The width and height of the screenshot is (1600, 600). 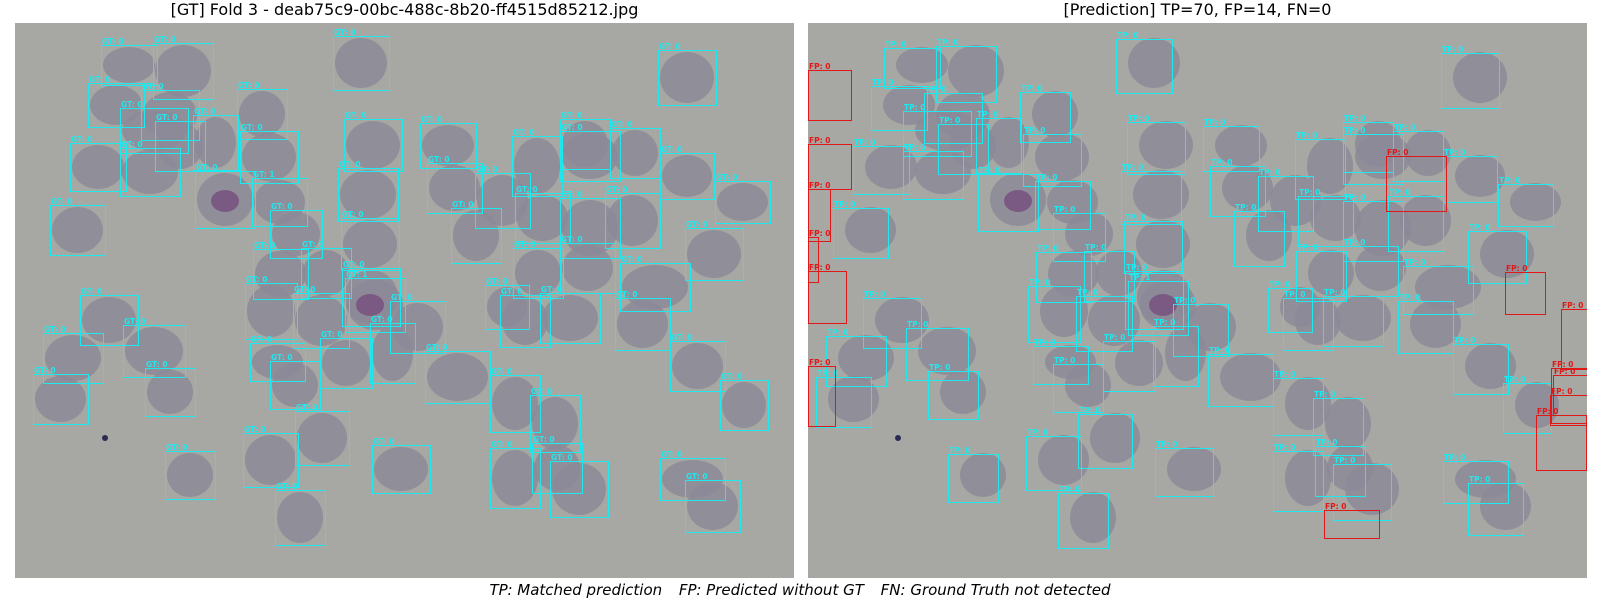 What do you see at coordinates (1018, 201) in the screenshot?
I see `parasite-stain` at bounding box center [1018, 201].